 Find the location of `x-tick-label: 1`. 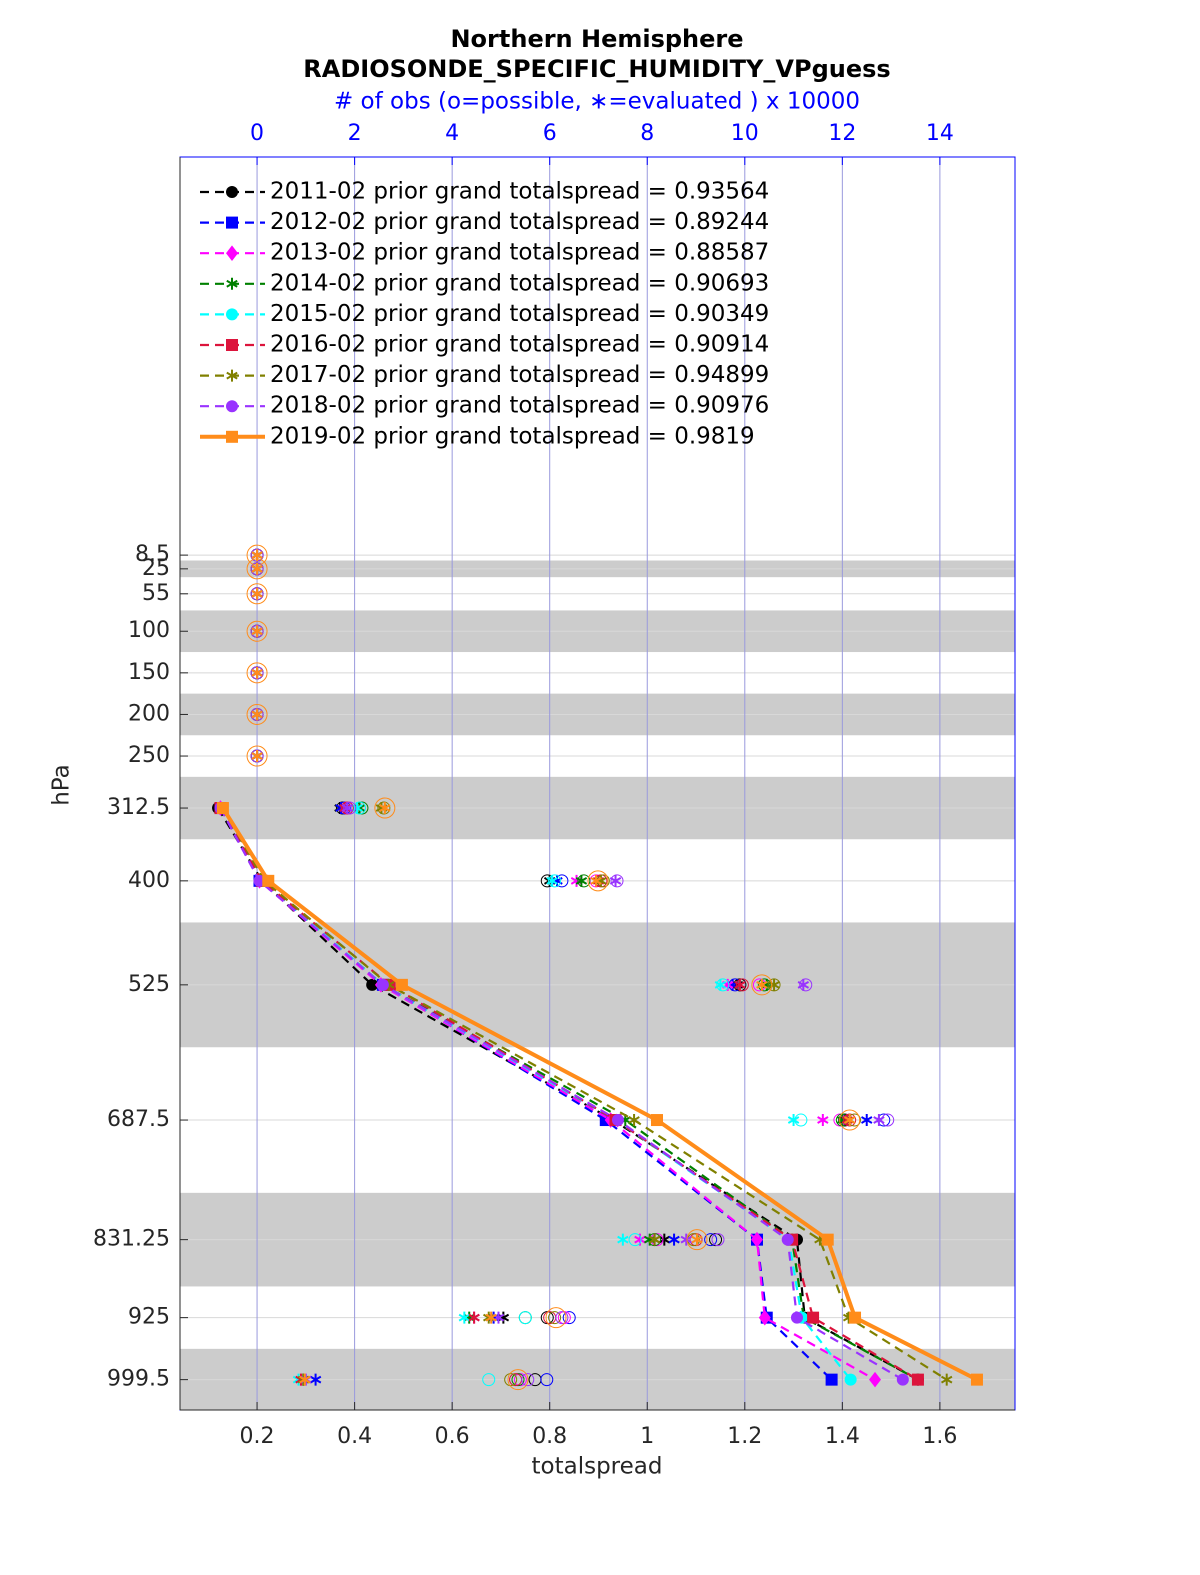

x-tick-label: 1 is located at coordinates (647, 1436).